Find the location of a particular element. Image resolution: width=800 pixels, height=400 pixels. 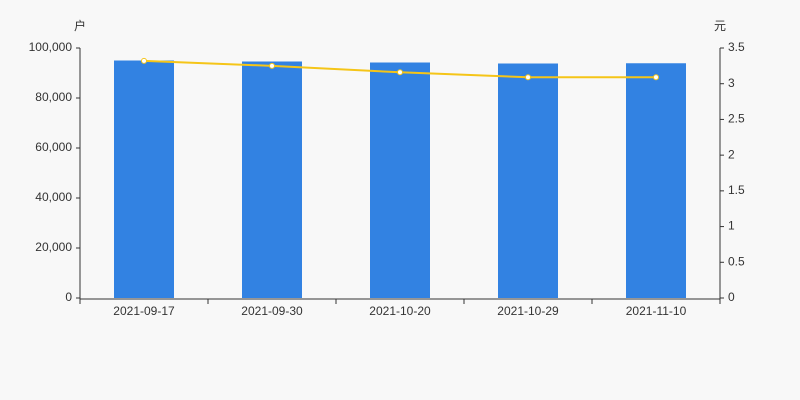

y2-tick-label: 3 is located at coordinates (731, 83).